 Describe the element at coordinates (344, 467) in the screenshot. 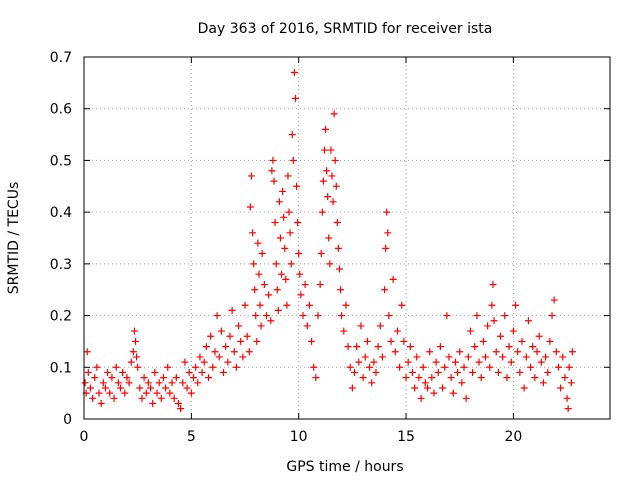

I see `x-axis-label: GPS time / hours` at that location.